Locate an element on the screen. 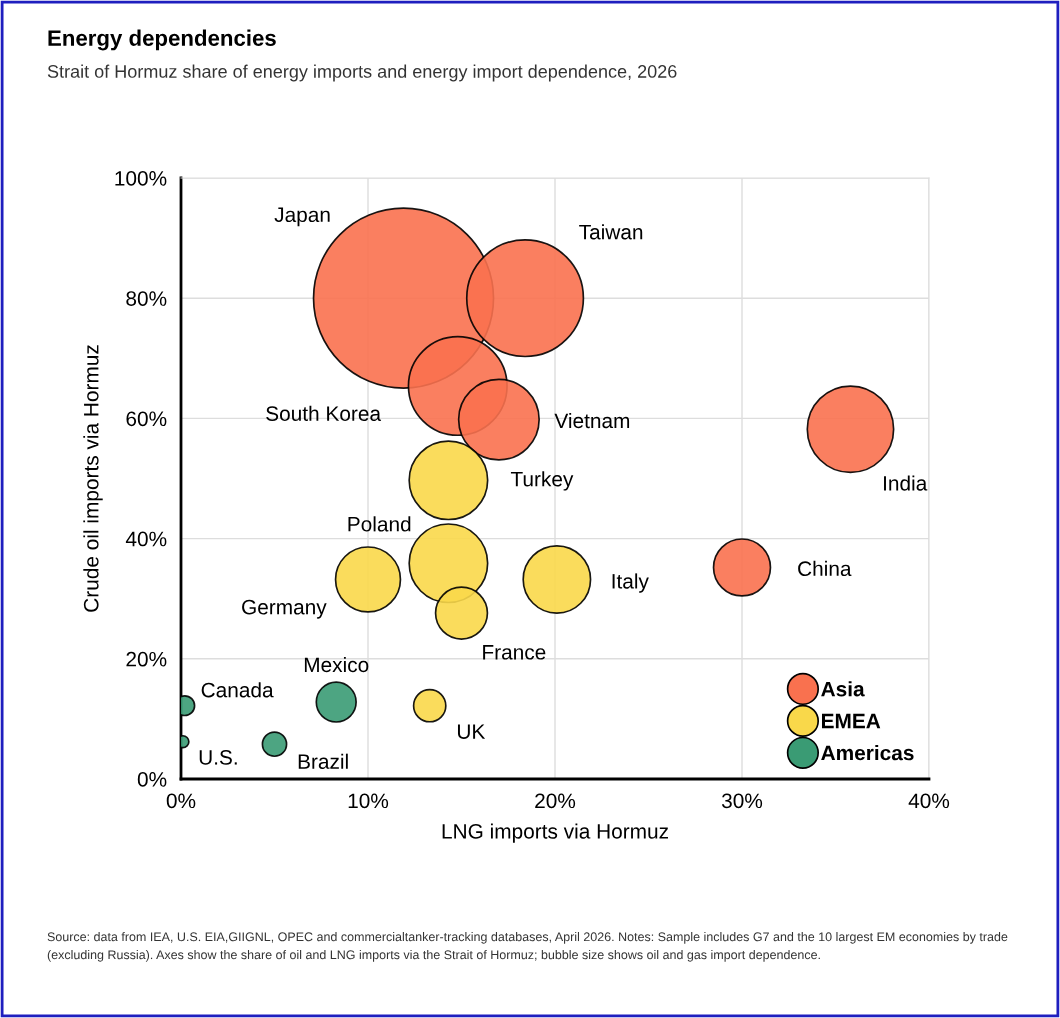  annotation: Poland is located at coordinates (379, 524).